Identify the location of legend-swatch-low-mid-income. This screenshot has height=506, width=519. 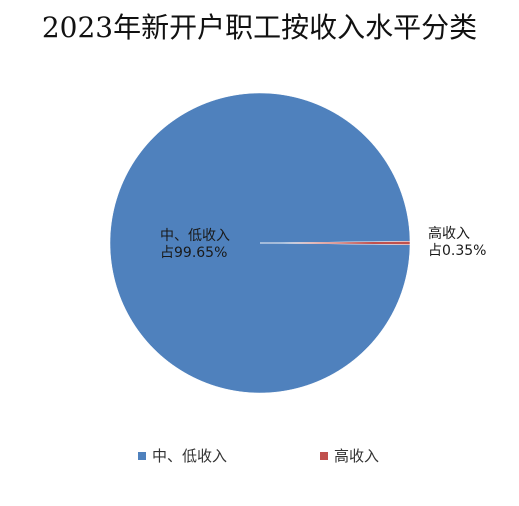
(142, 456).